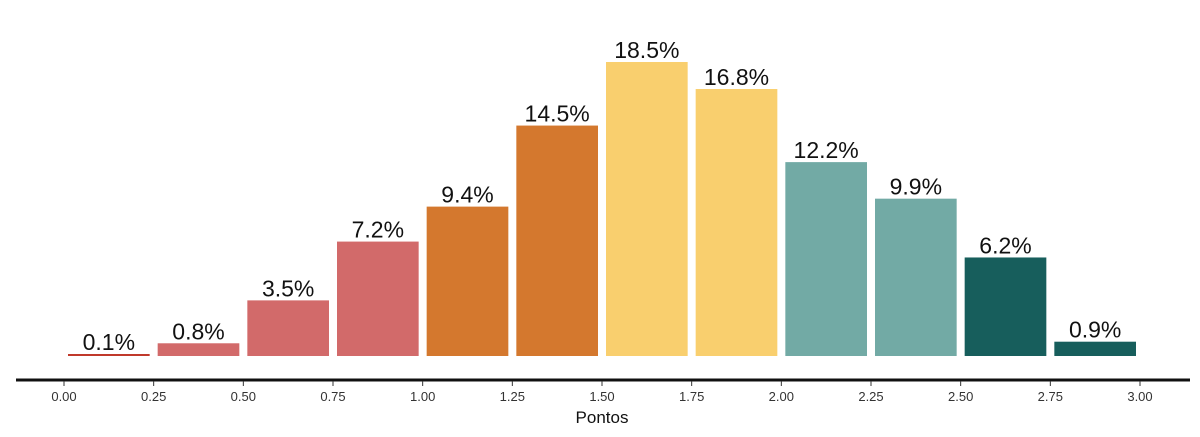  Describe the element at coordinates (288, 288) in the screenshot. I see `bar-label-2: 3.5%` at that location.